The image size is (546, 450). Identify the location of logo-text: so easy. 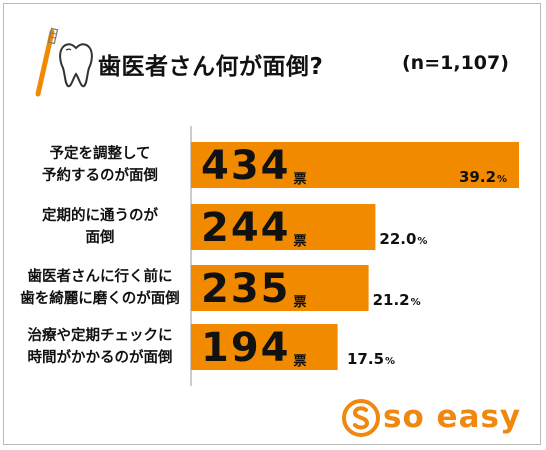
(452, 417).